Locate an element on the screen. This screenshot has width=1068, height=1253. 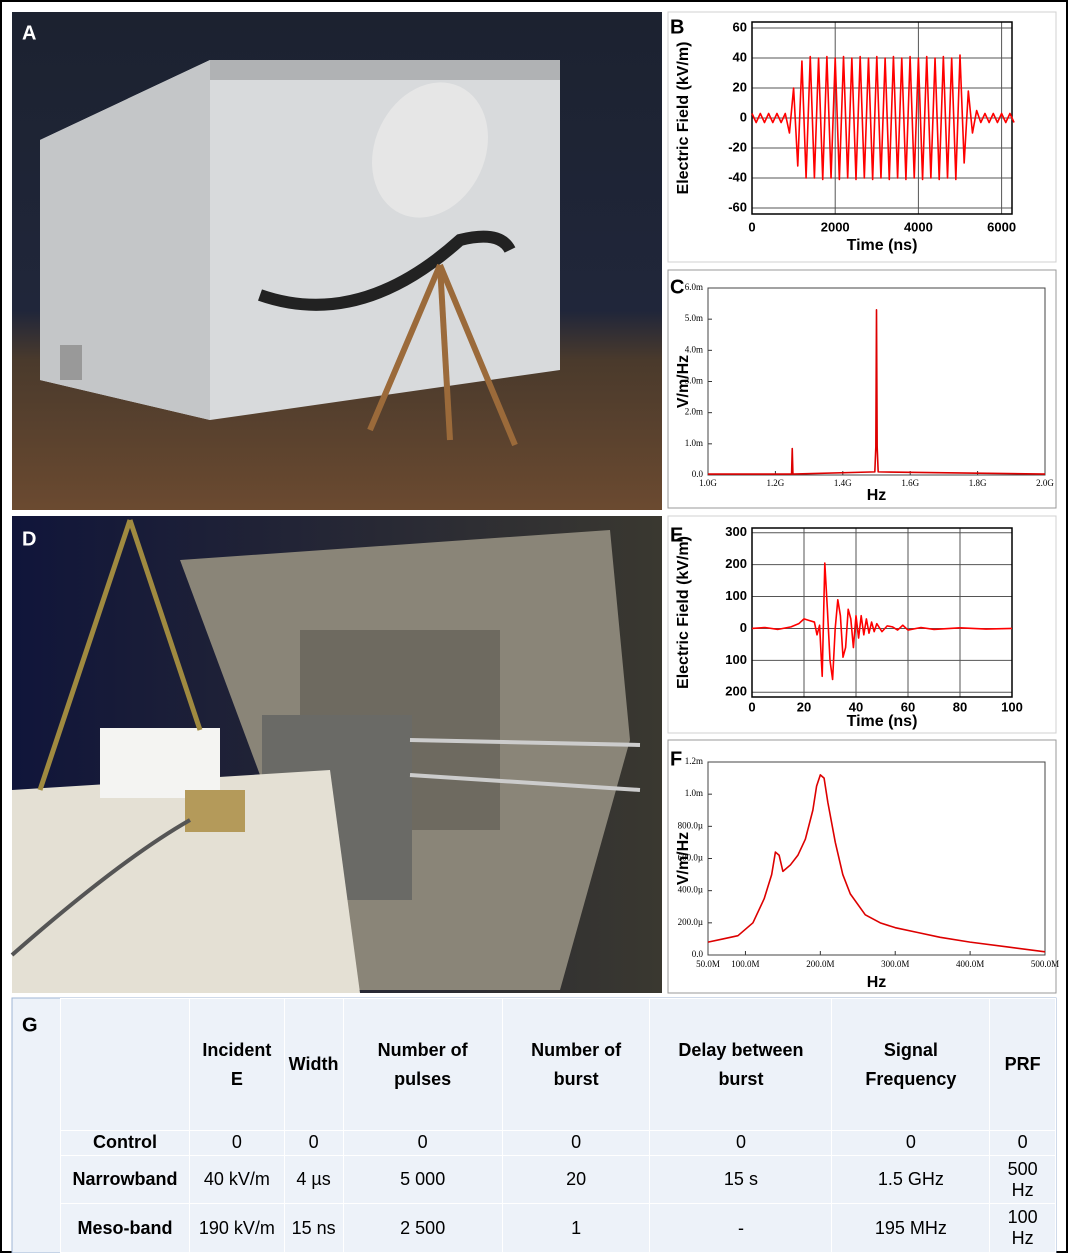
panel-label: B is located at coordinates (677, 27).